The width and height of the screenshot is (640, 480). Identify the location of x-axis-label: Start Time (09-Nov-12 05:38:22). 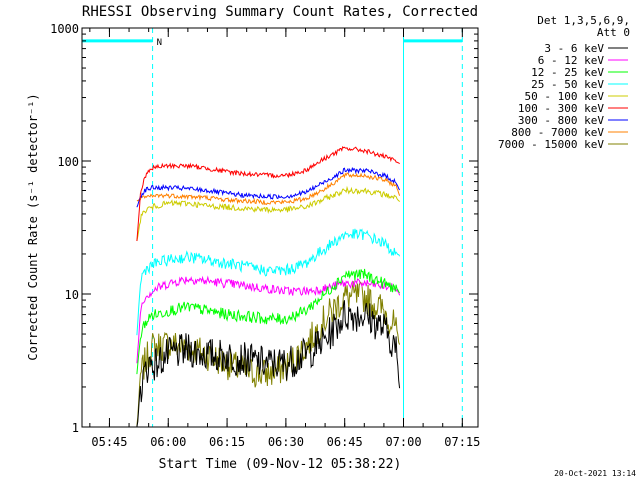
(280, 464).